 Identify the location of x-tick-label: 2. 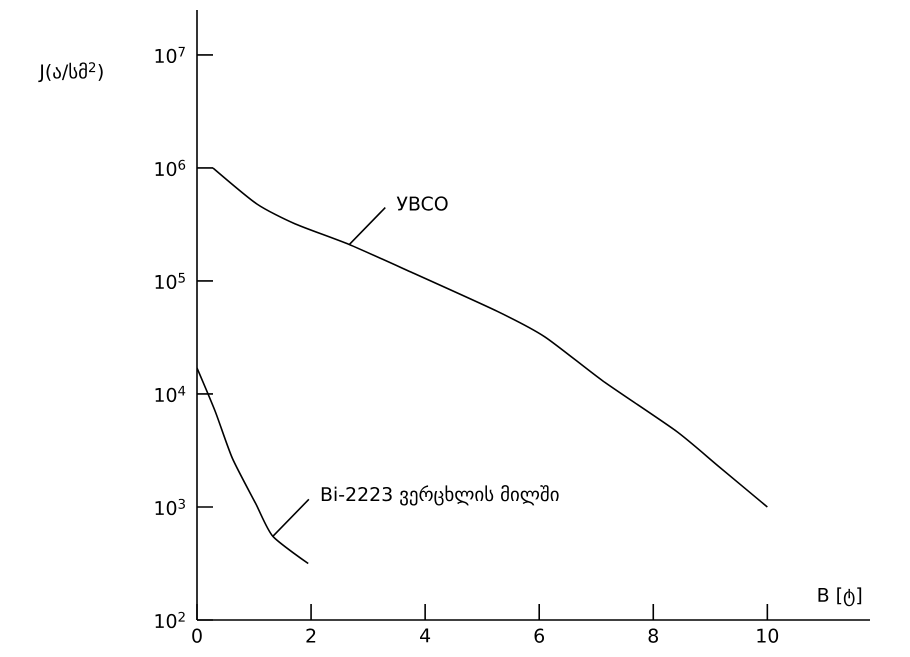
(311, 635).